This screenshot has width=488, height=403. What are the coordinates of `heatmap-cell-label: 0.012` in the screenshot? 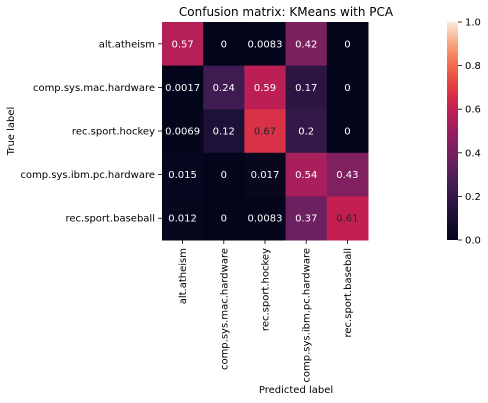 It's located at (182, 219).